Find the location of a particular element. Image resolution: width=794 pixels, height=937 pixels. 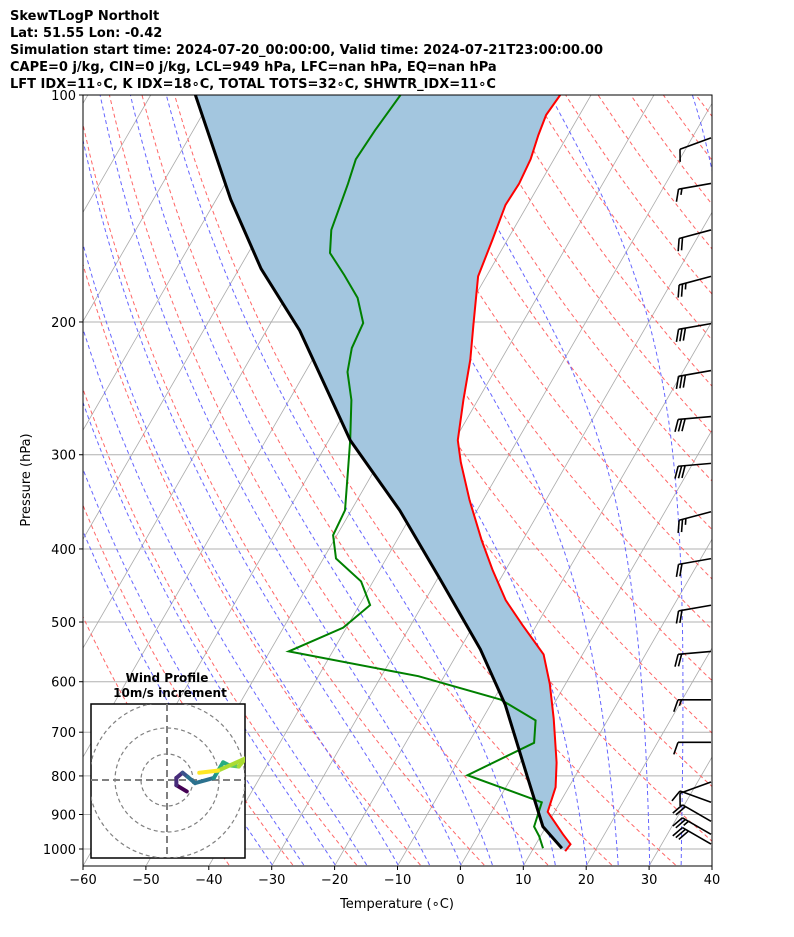

y-tick-label: 1000 is located at coordinates (59, 850).